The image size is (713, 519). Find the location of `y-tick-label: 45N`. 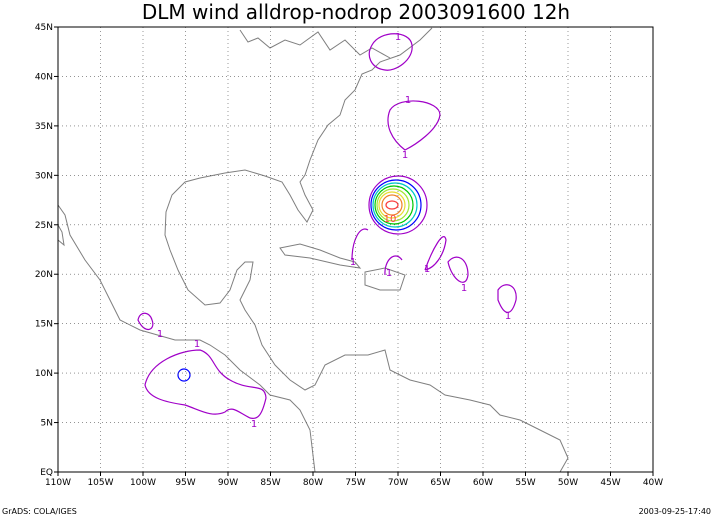

y-tick-label: 45N is located at coordinates (44, 28).